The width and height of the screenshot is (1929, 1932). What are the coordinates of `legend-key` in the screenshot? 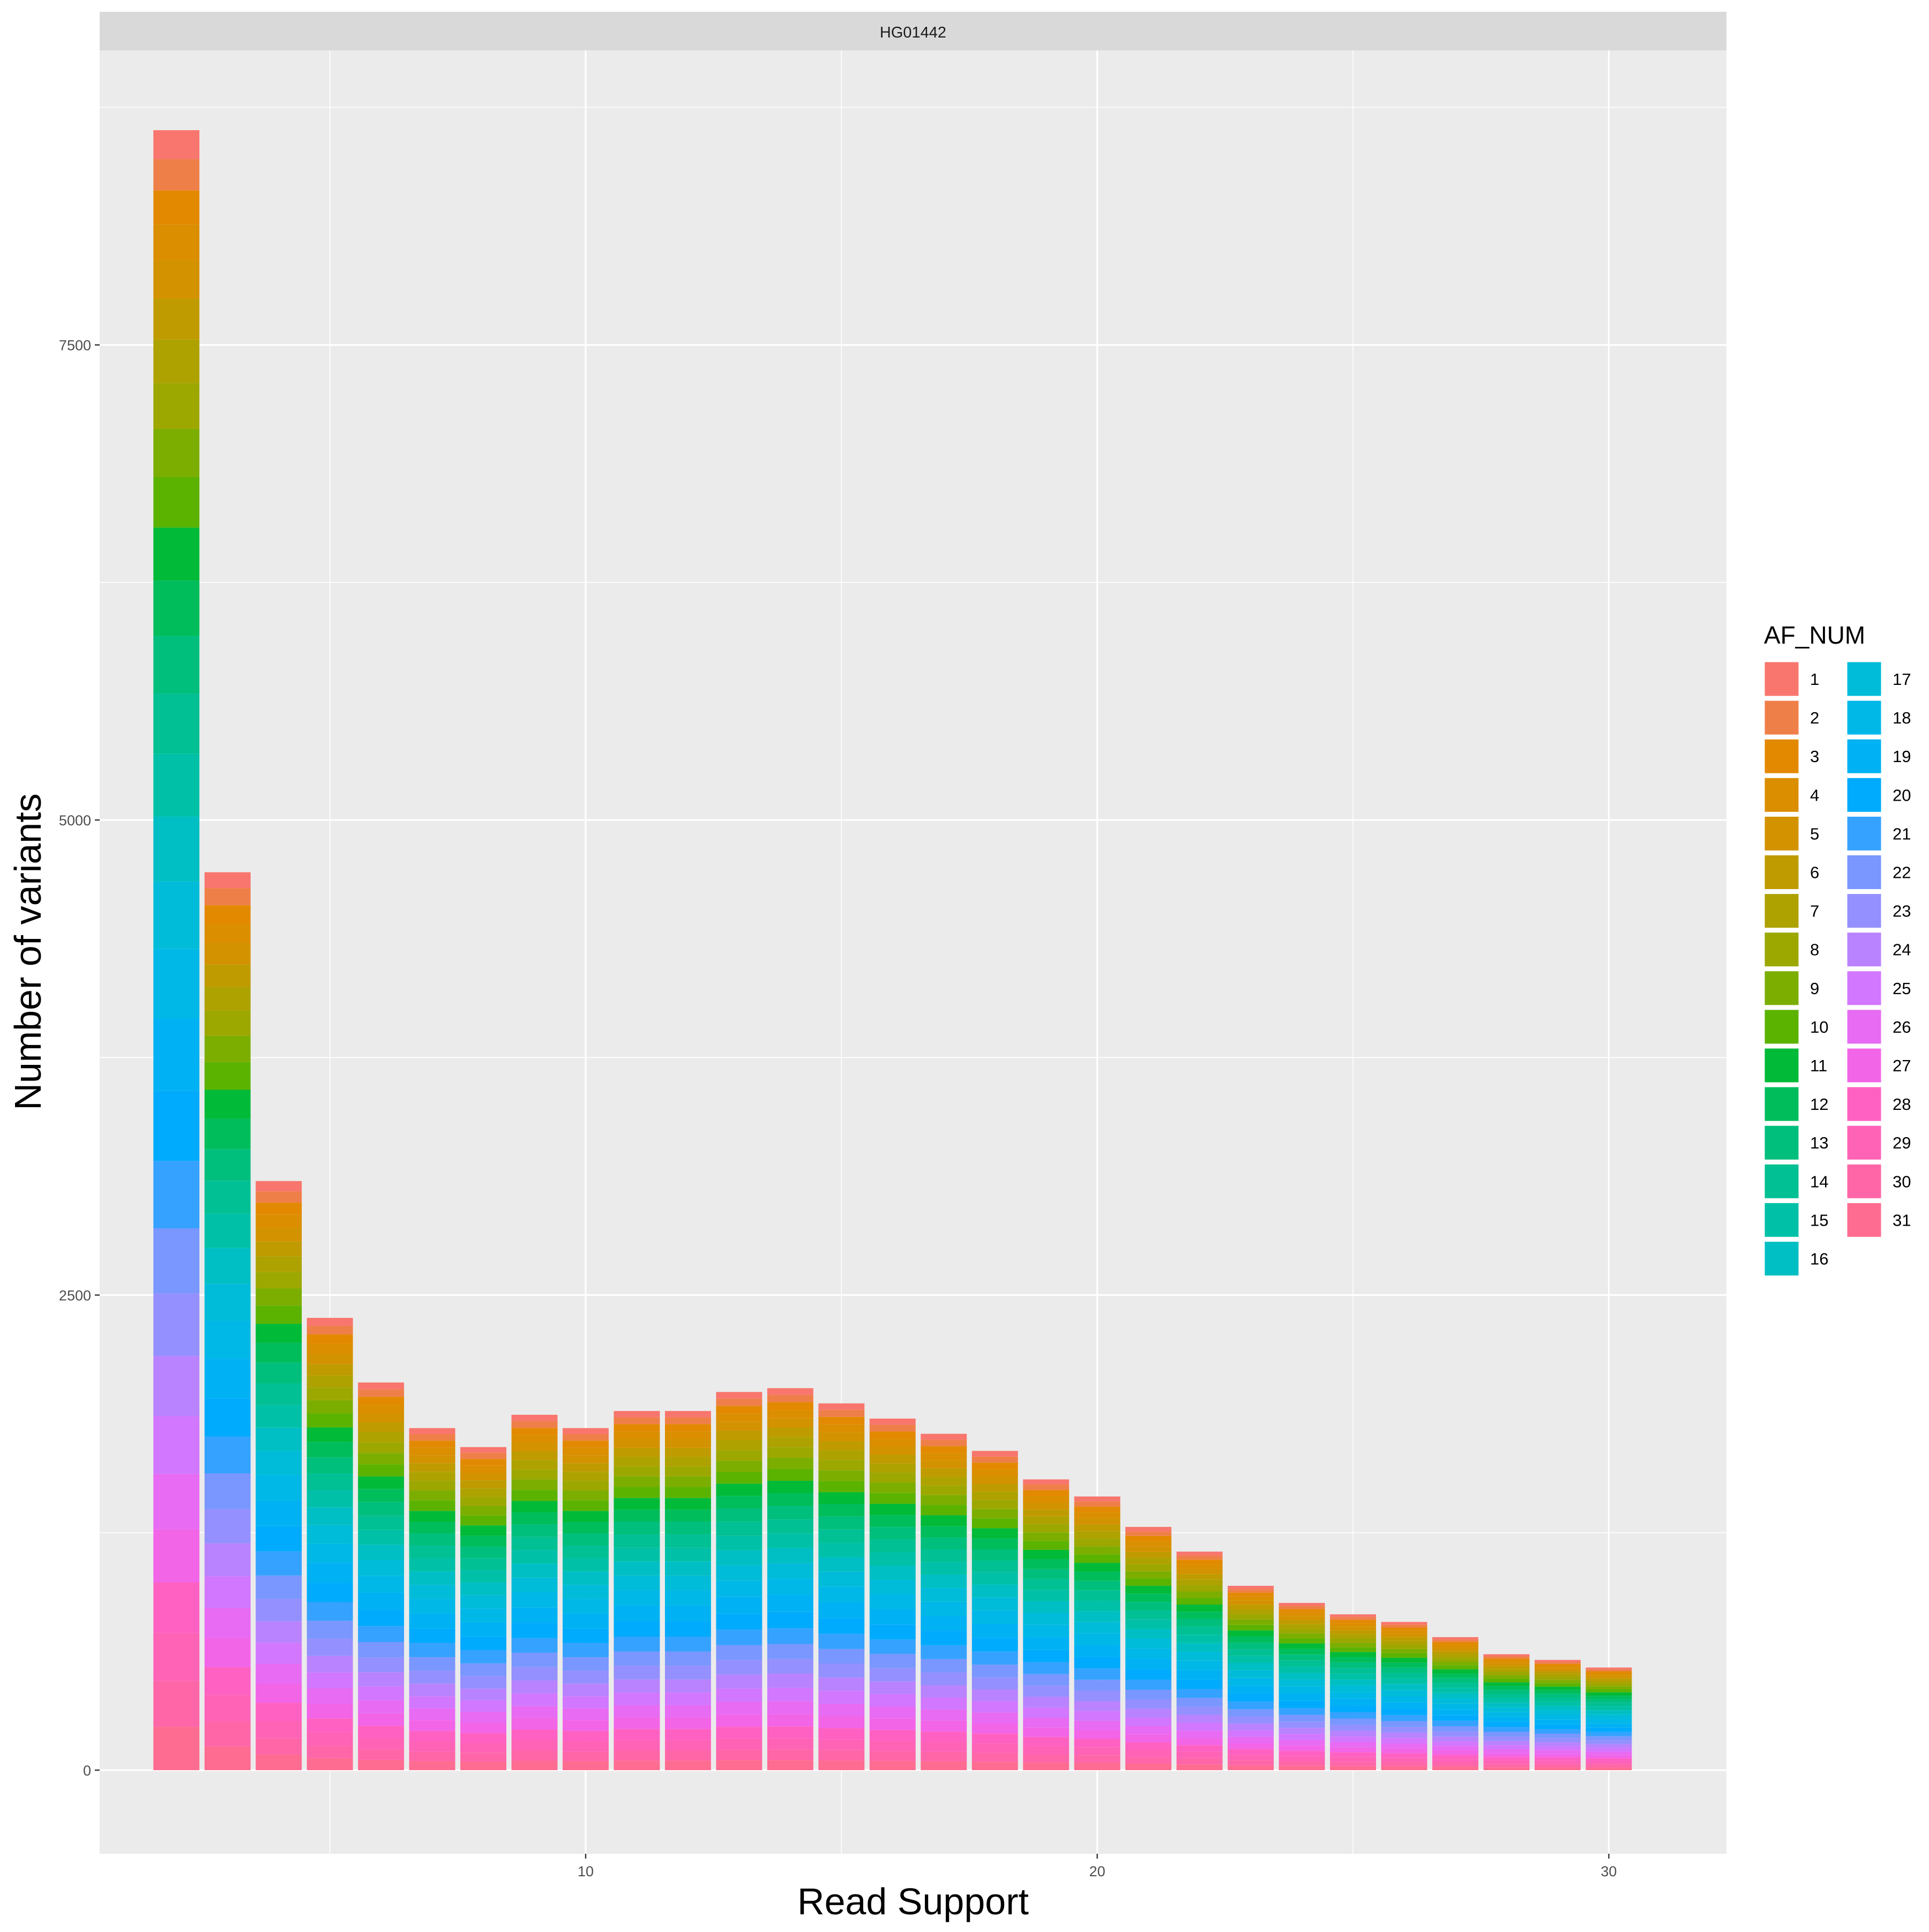 It's located at (1864, 679).